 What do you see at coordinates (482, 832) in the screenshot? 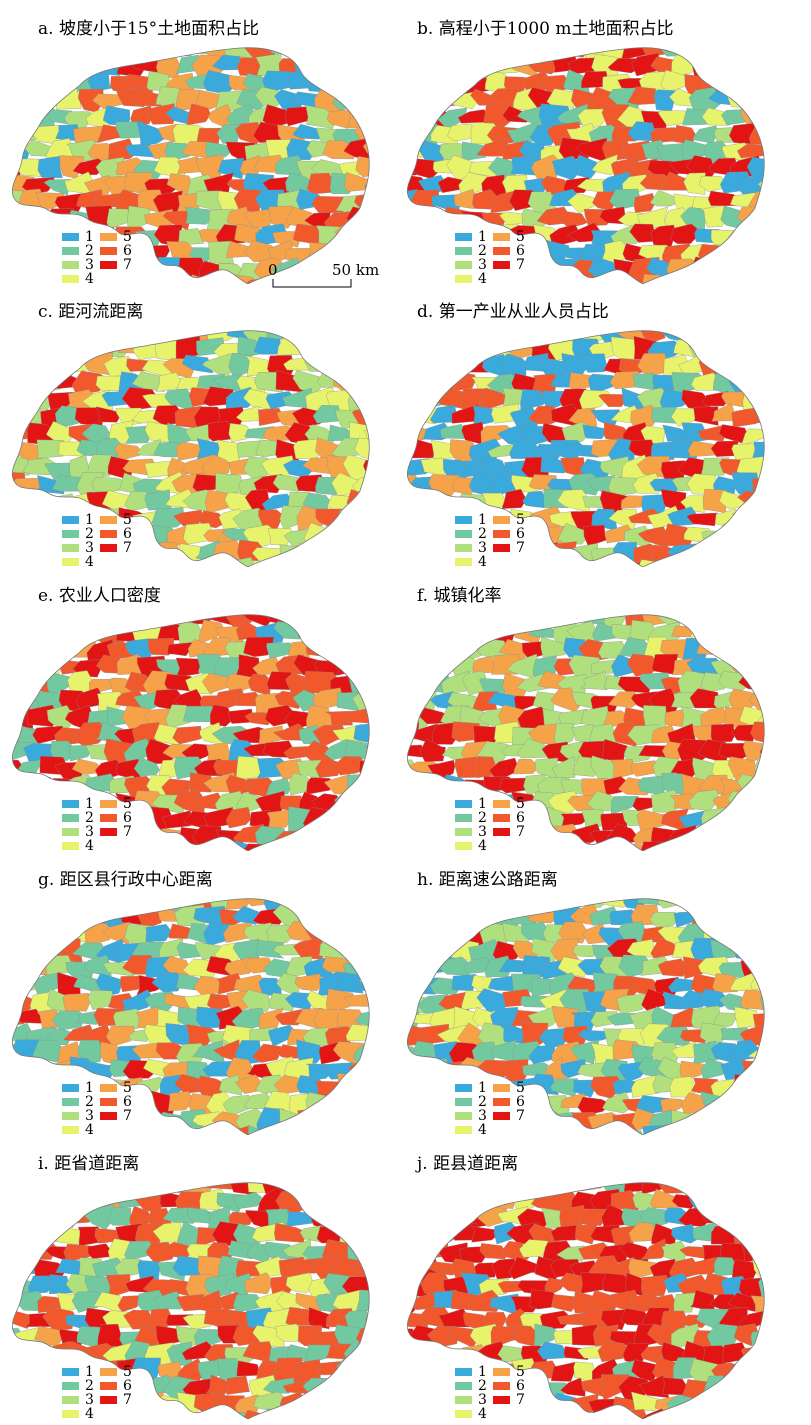
I see `legend-label: 3` at bounding box center [482, 832].